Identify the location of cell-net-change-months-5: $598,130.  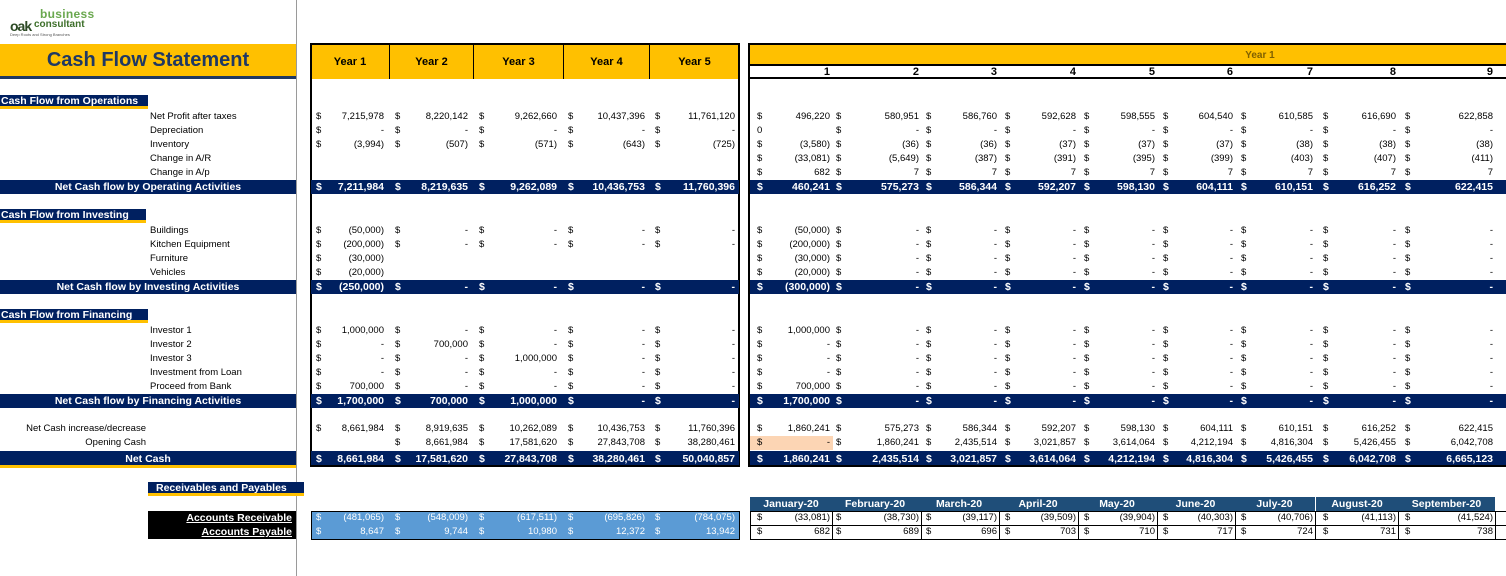
(1119, 429).